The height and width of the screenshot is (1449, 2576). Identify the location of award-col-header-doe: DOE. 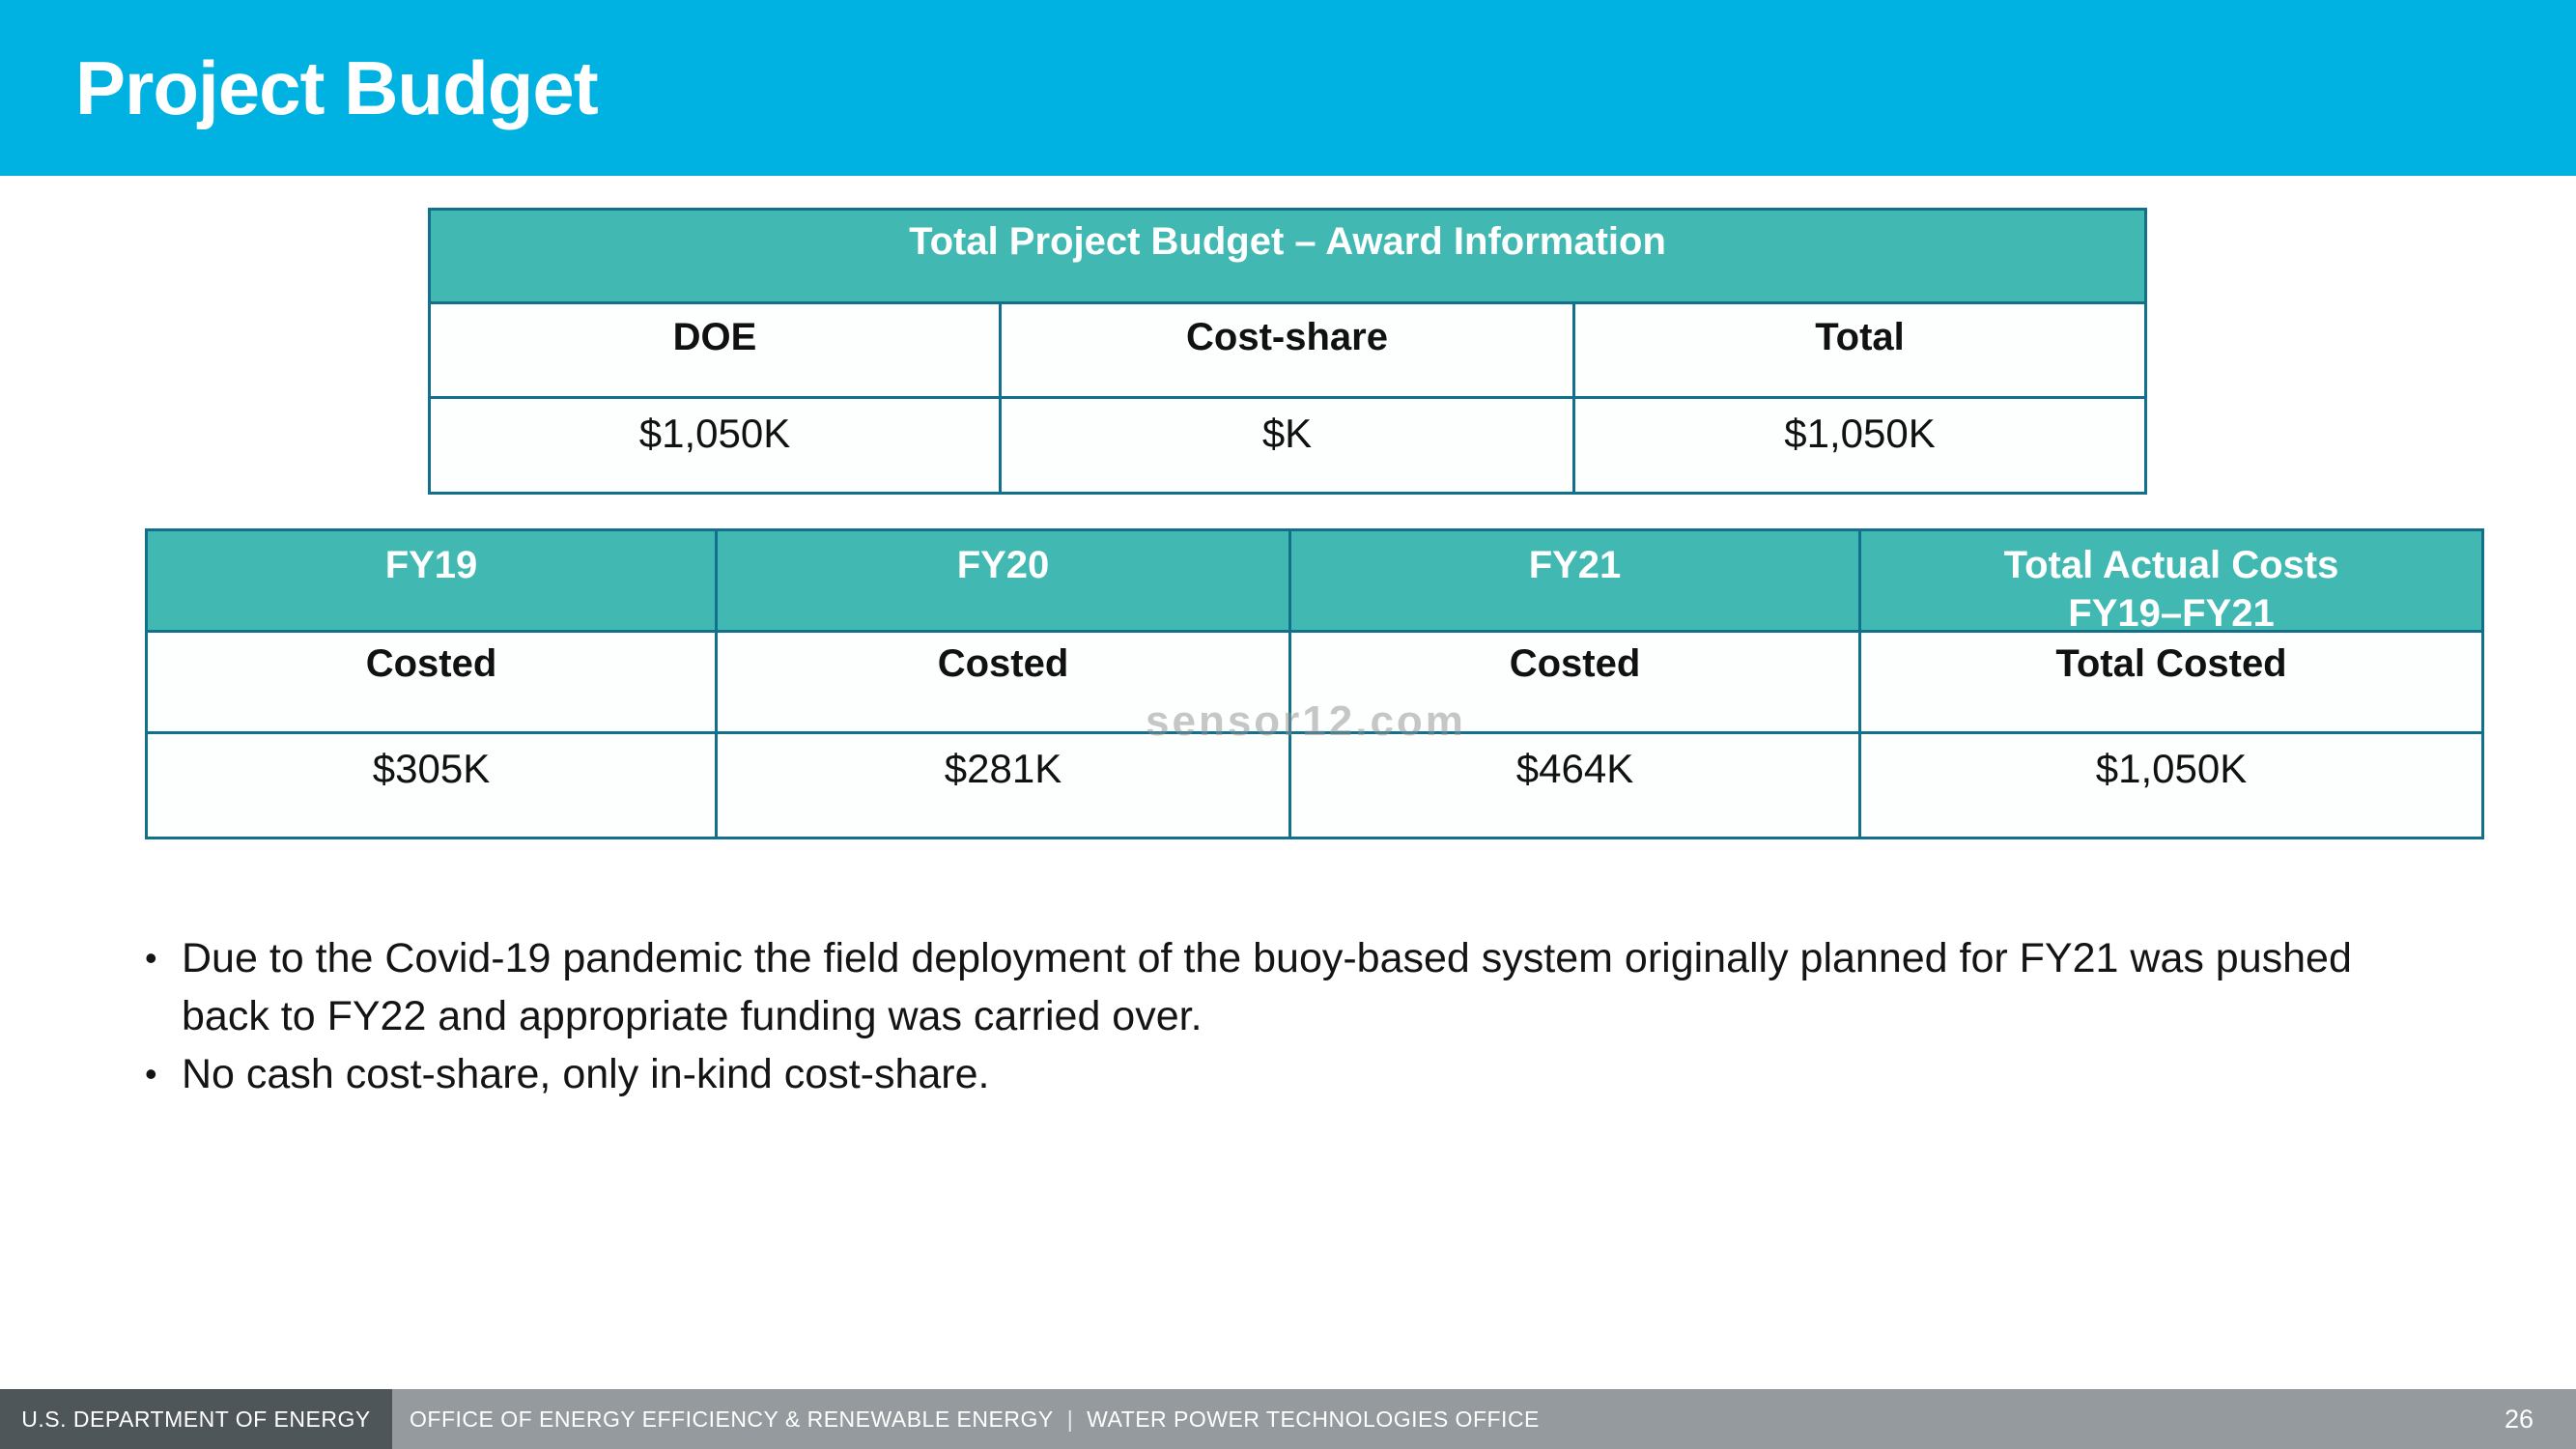
(716, 351).